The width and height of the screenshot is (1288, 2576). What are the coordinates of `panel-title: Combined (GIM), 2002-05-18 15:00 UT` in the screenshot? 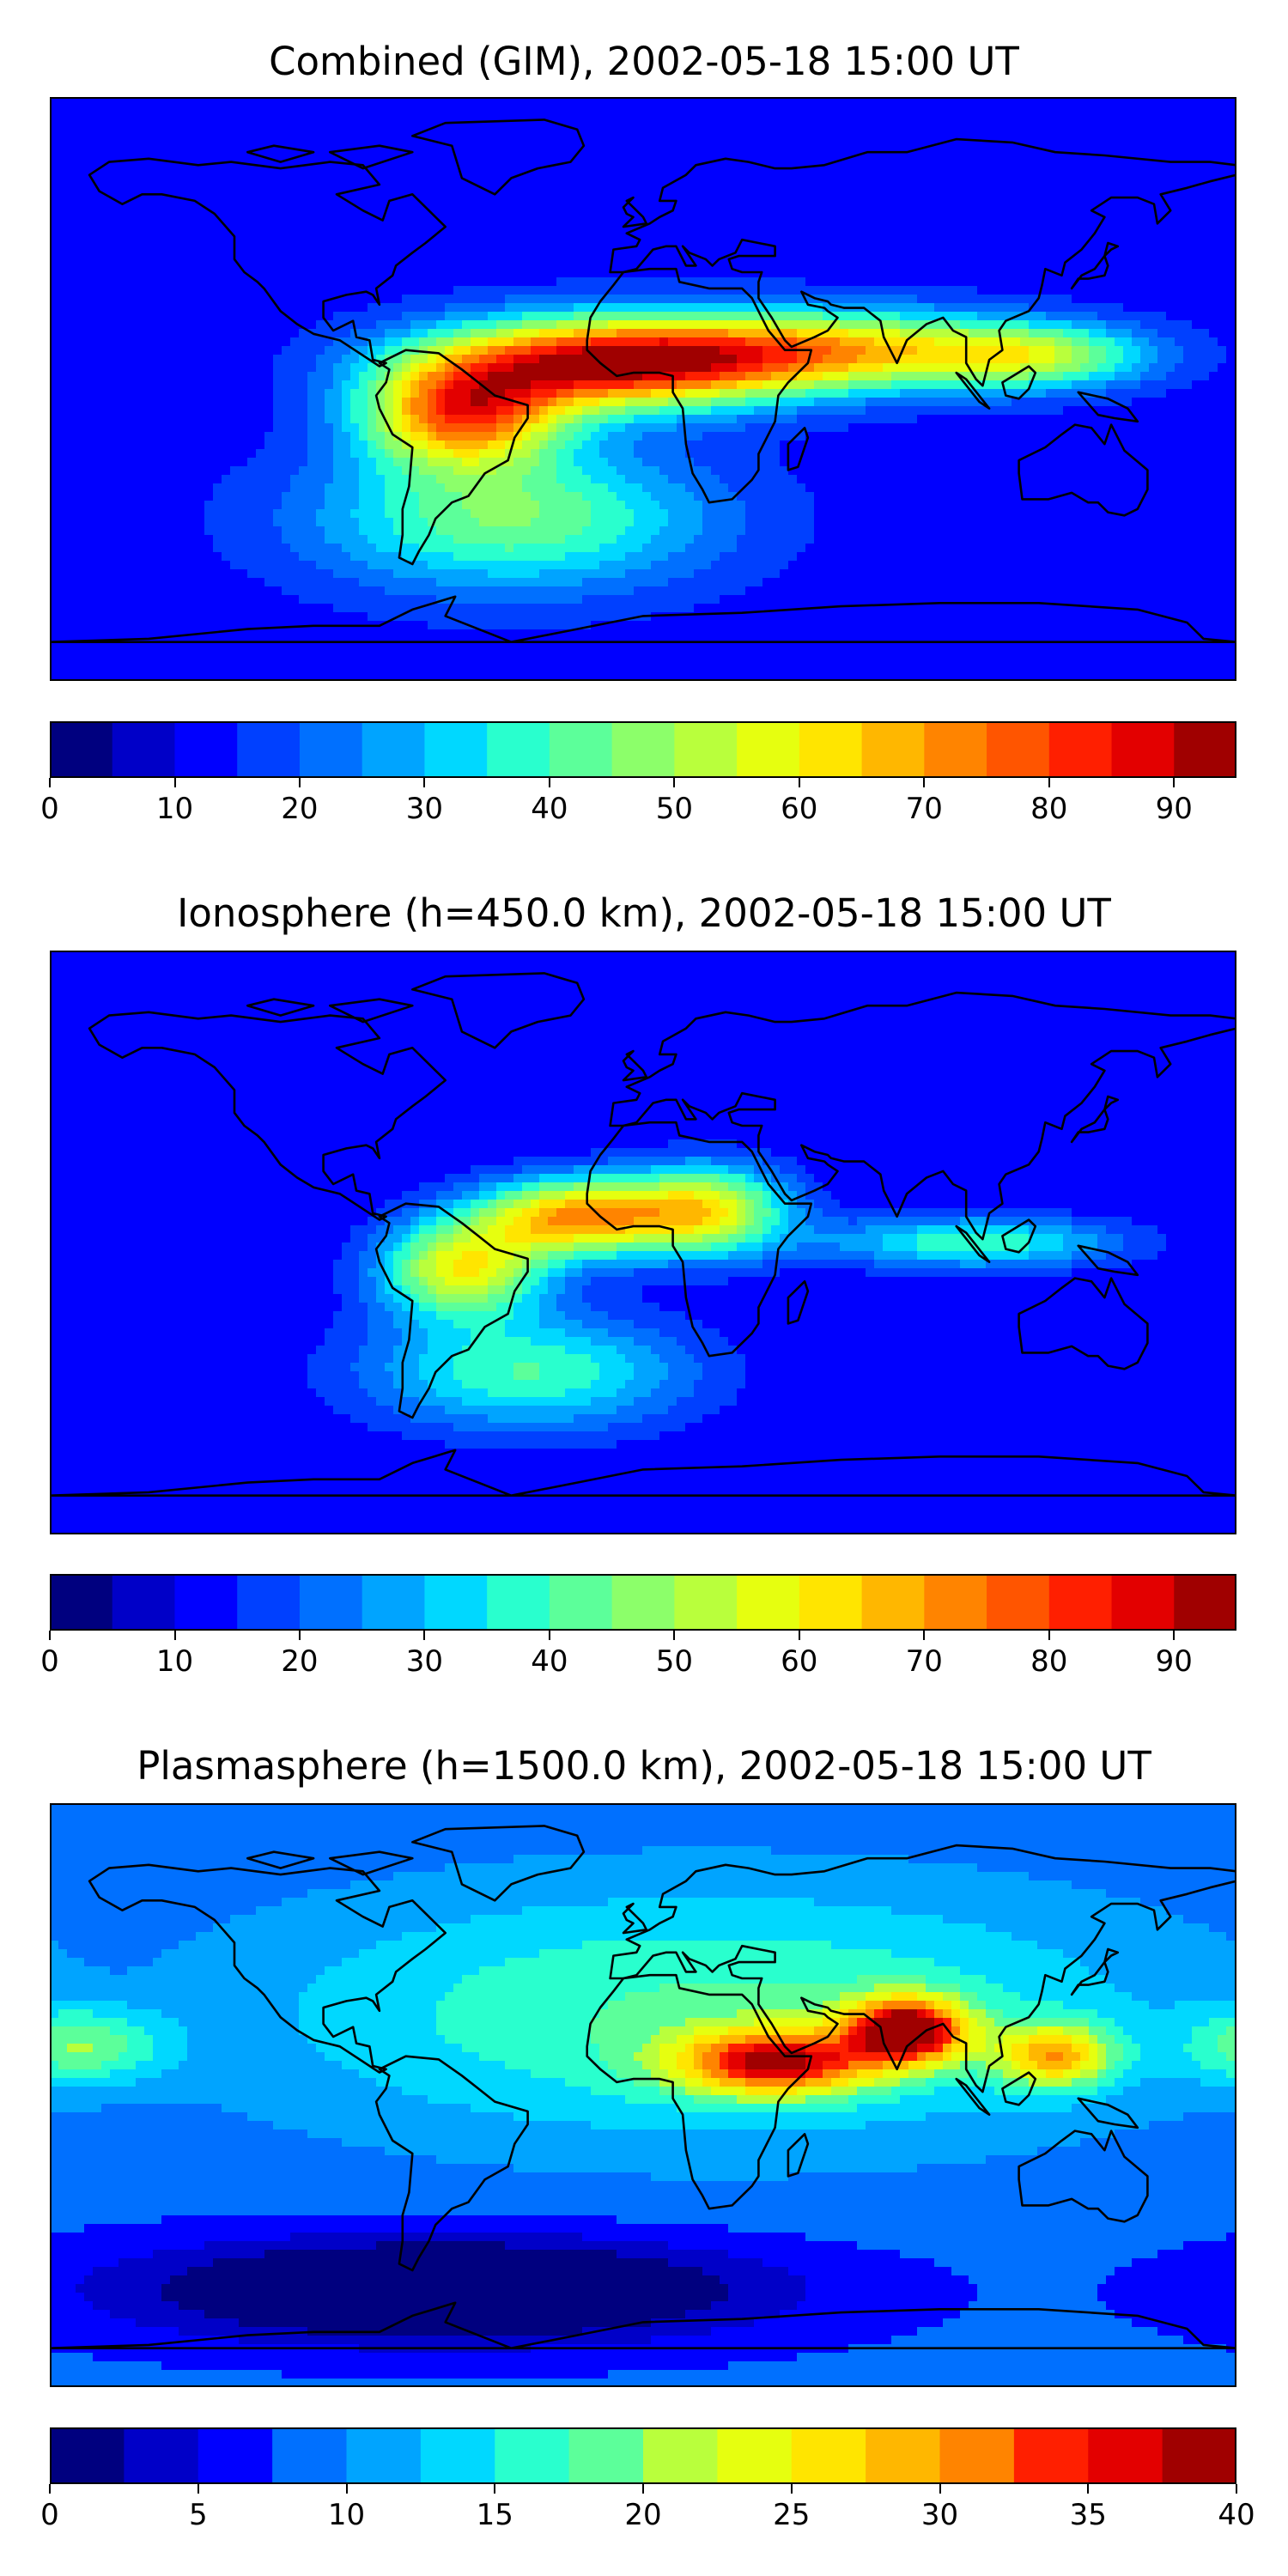 It's located at (644, 62).